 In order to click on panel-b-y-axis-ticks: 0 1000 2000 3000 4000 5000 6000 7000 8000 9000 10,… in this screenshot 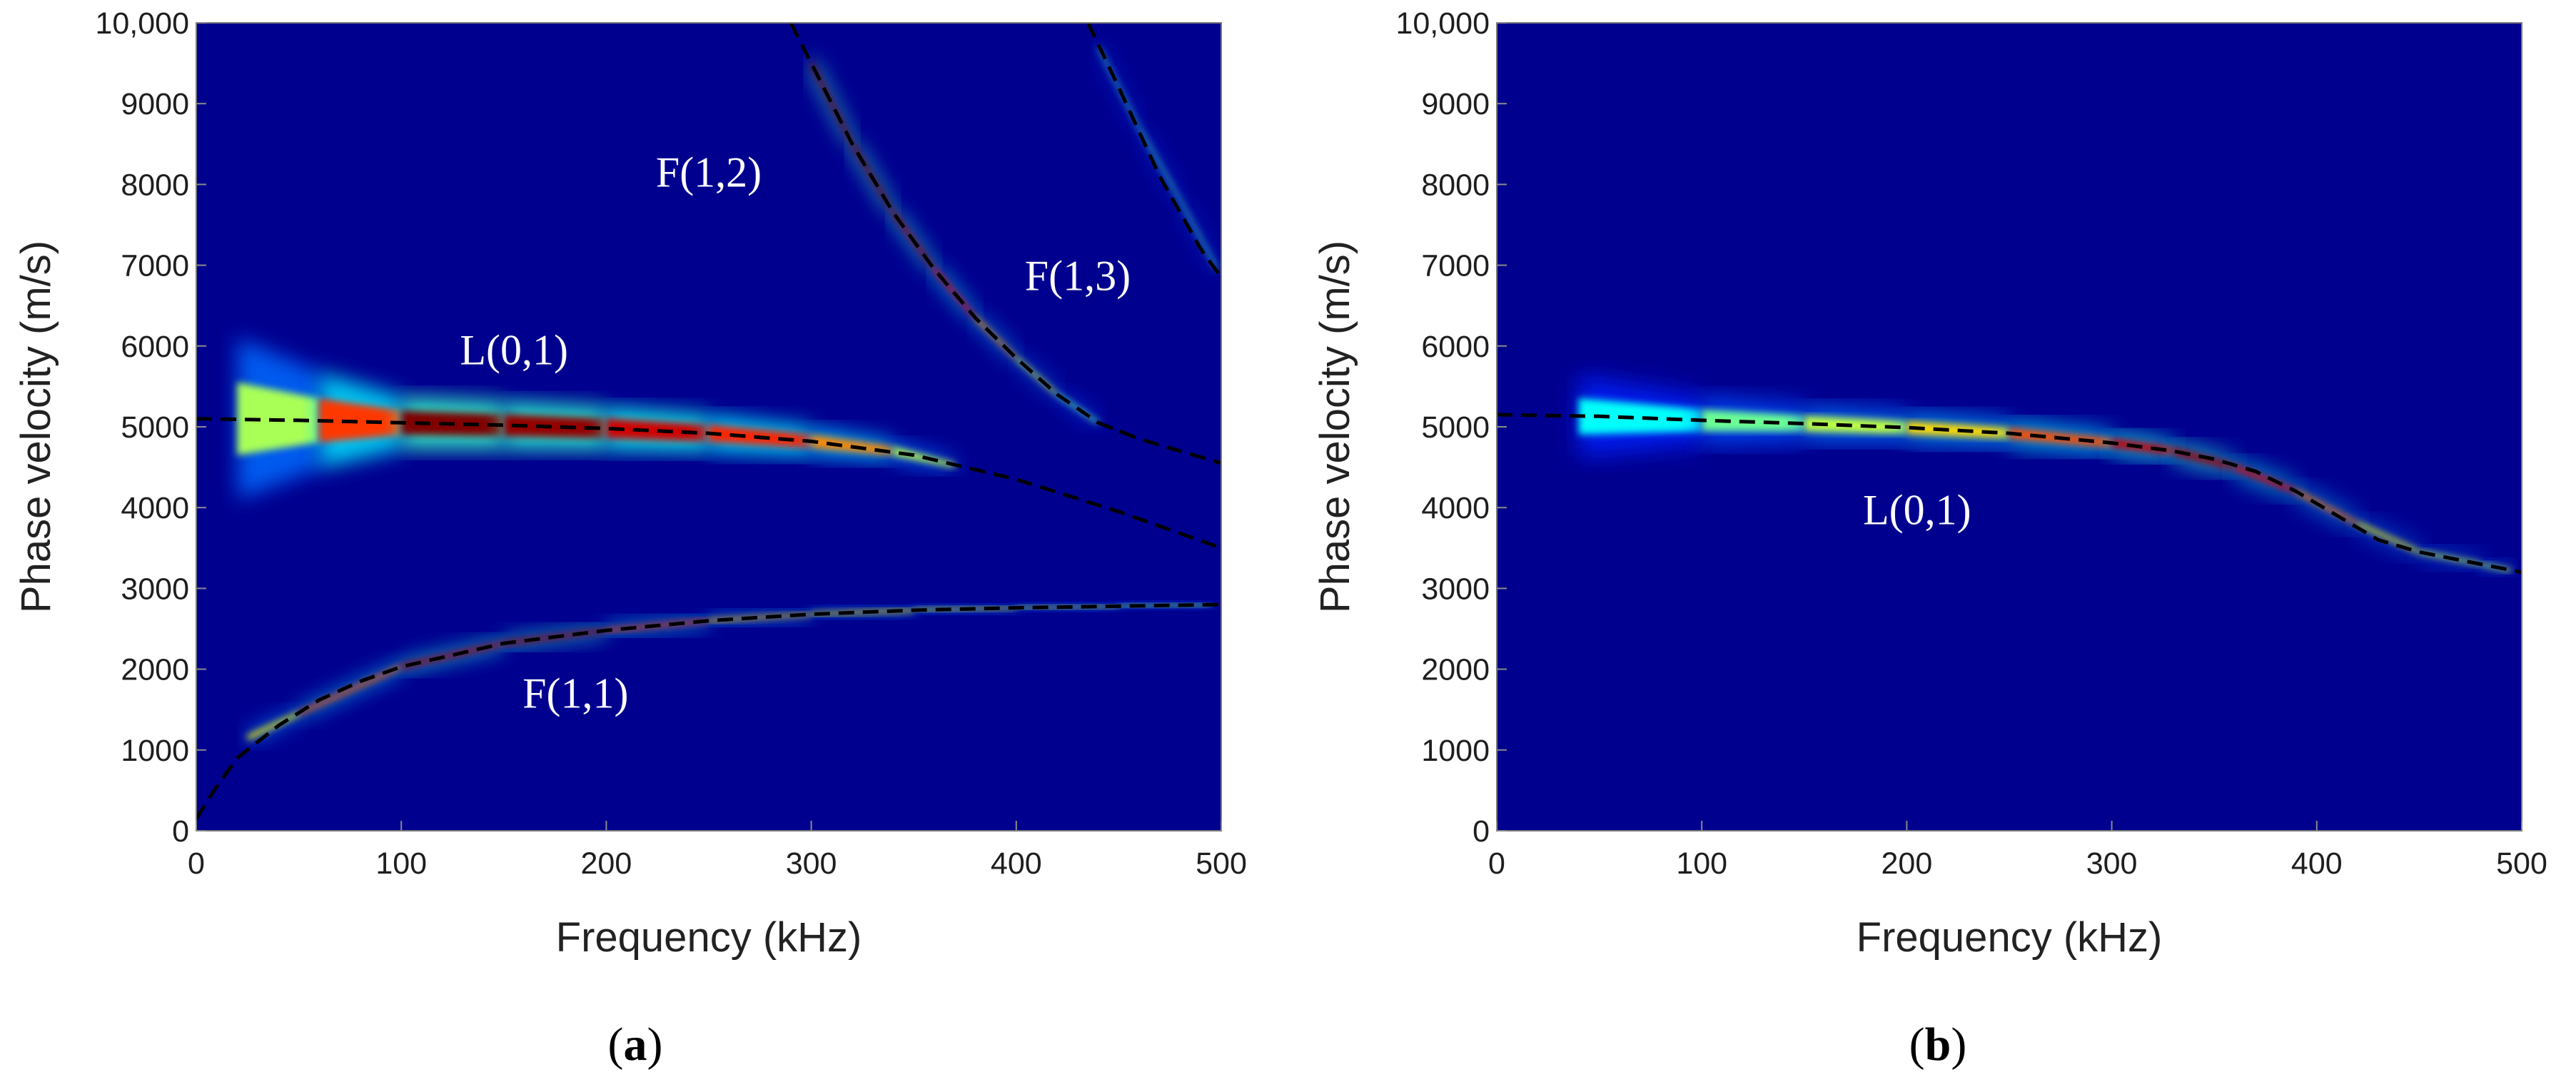, I will do `click(1451, 427)`.